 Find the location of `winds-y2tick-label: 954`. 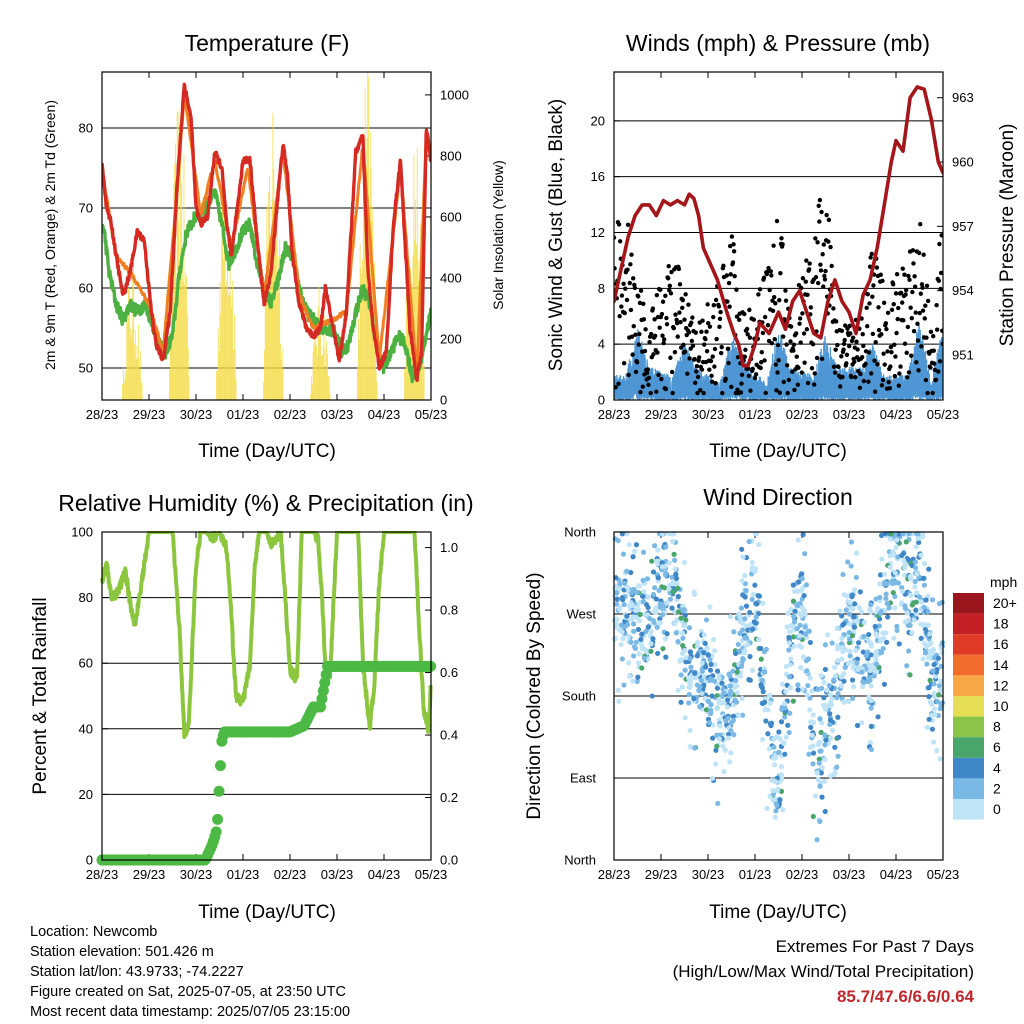

winds-y2tick-label: 954 is located at coordinates (963, 290).